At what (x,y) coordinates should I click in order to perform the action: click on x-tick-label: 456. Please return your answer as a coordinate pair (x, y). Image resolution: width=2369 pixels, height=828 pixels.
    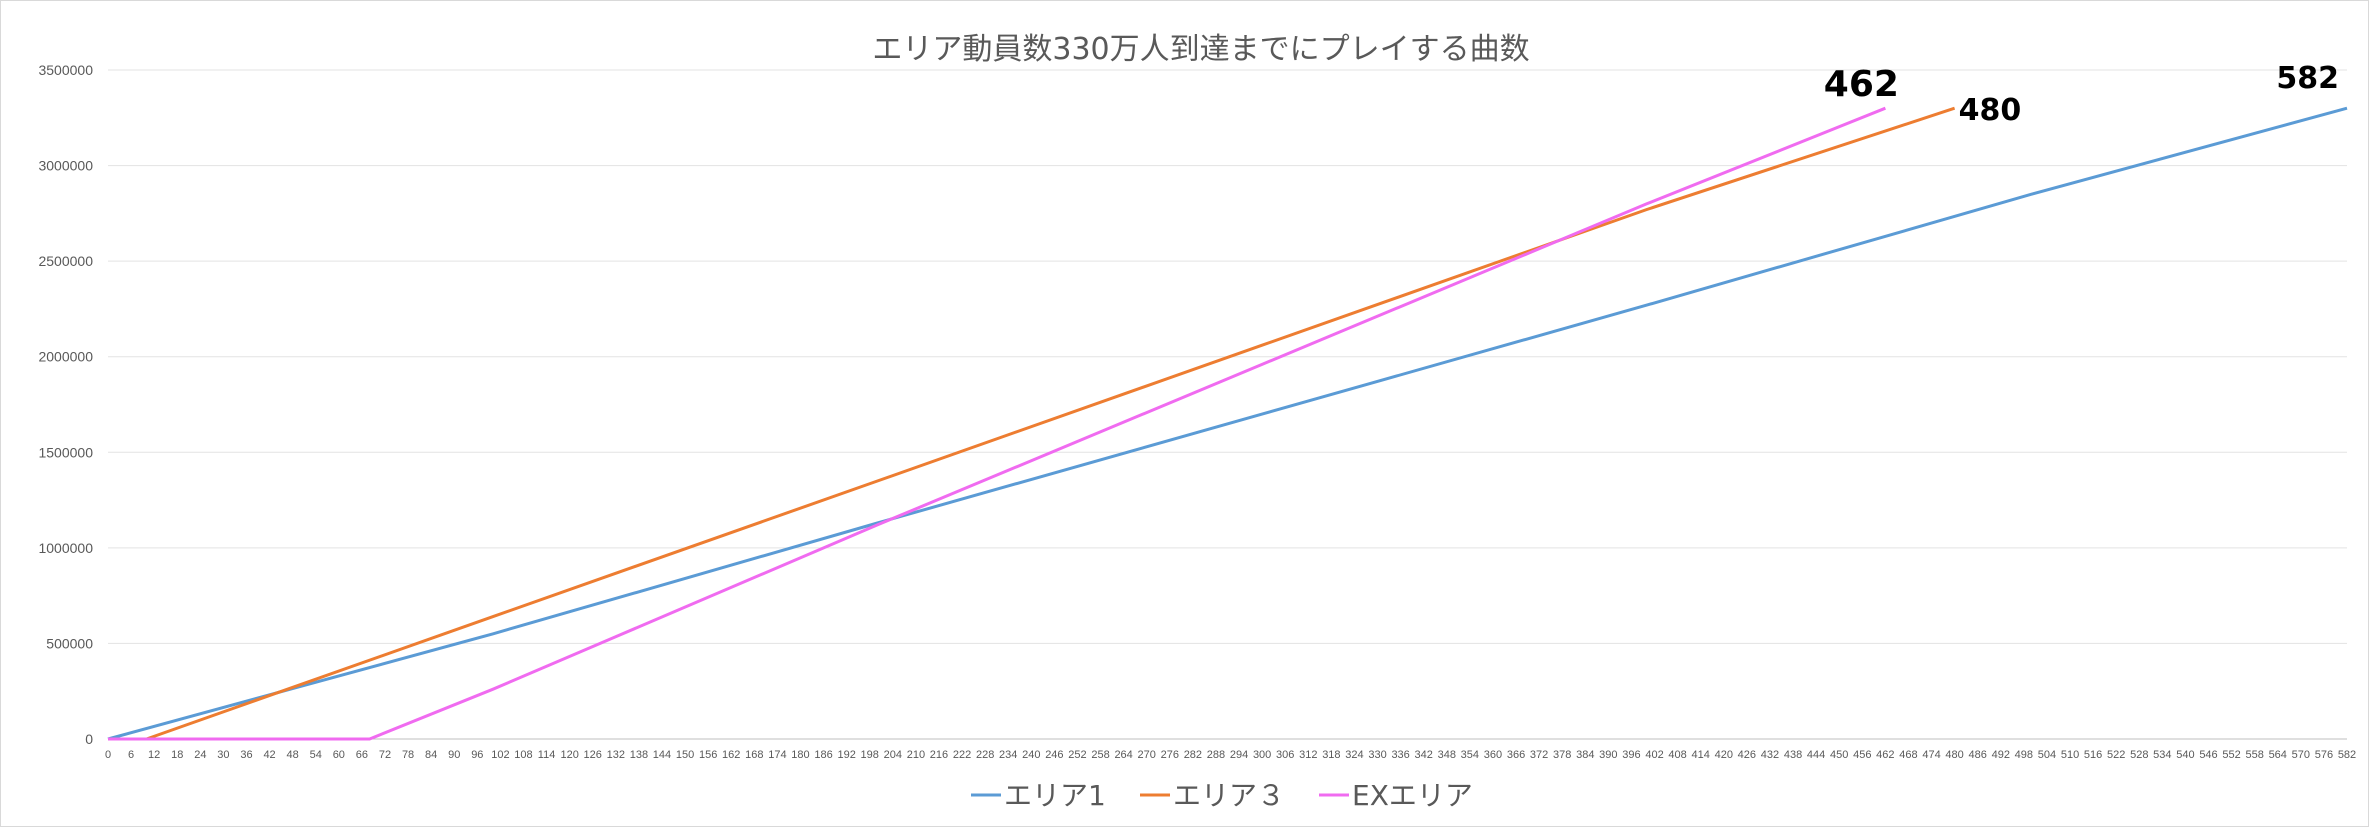
    Looking at the image, I should click on (1862, 755).